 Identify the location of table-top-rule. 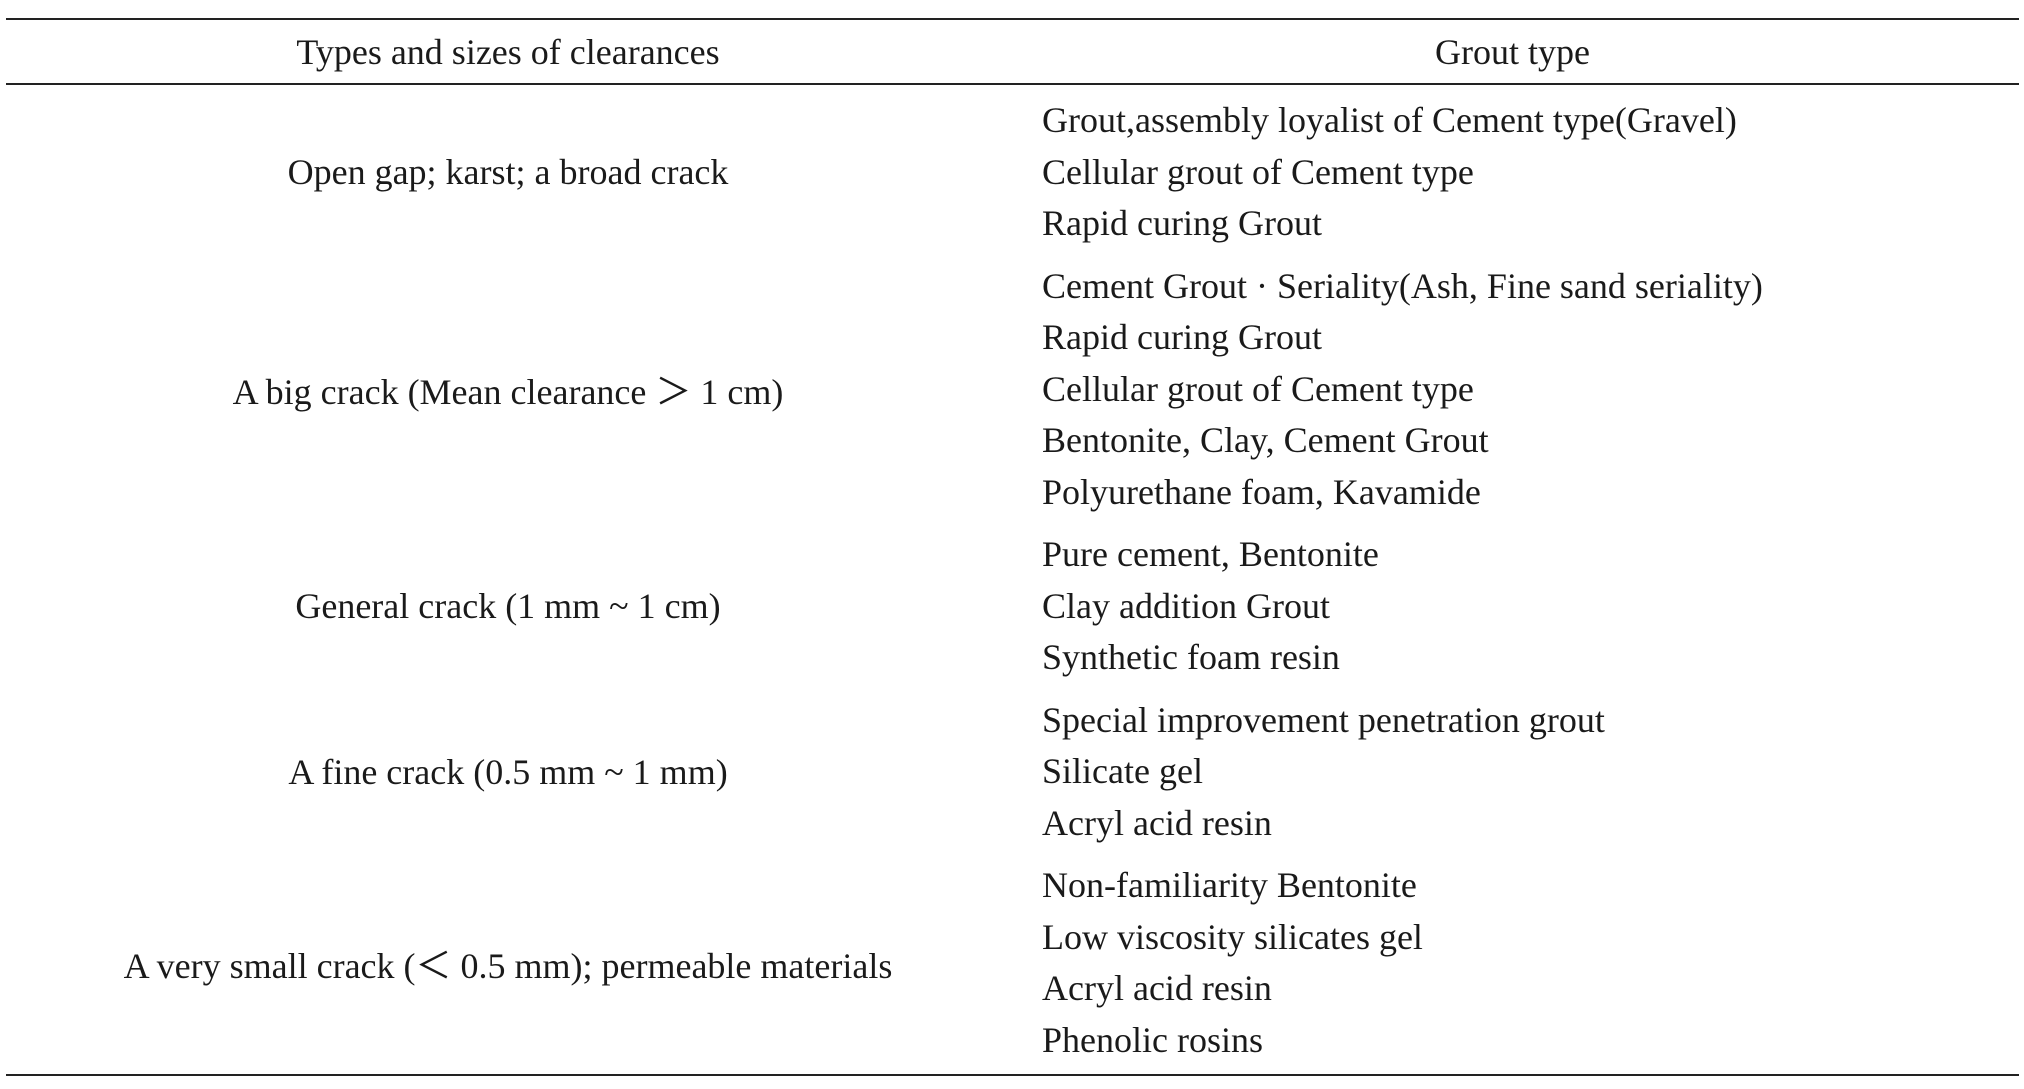
(1012, 19).